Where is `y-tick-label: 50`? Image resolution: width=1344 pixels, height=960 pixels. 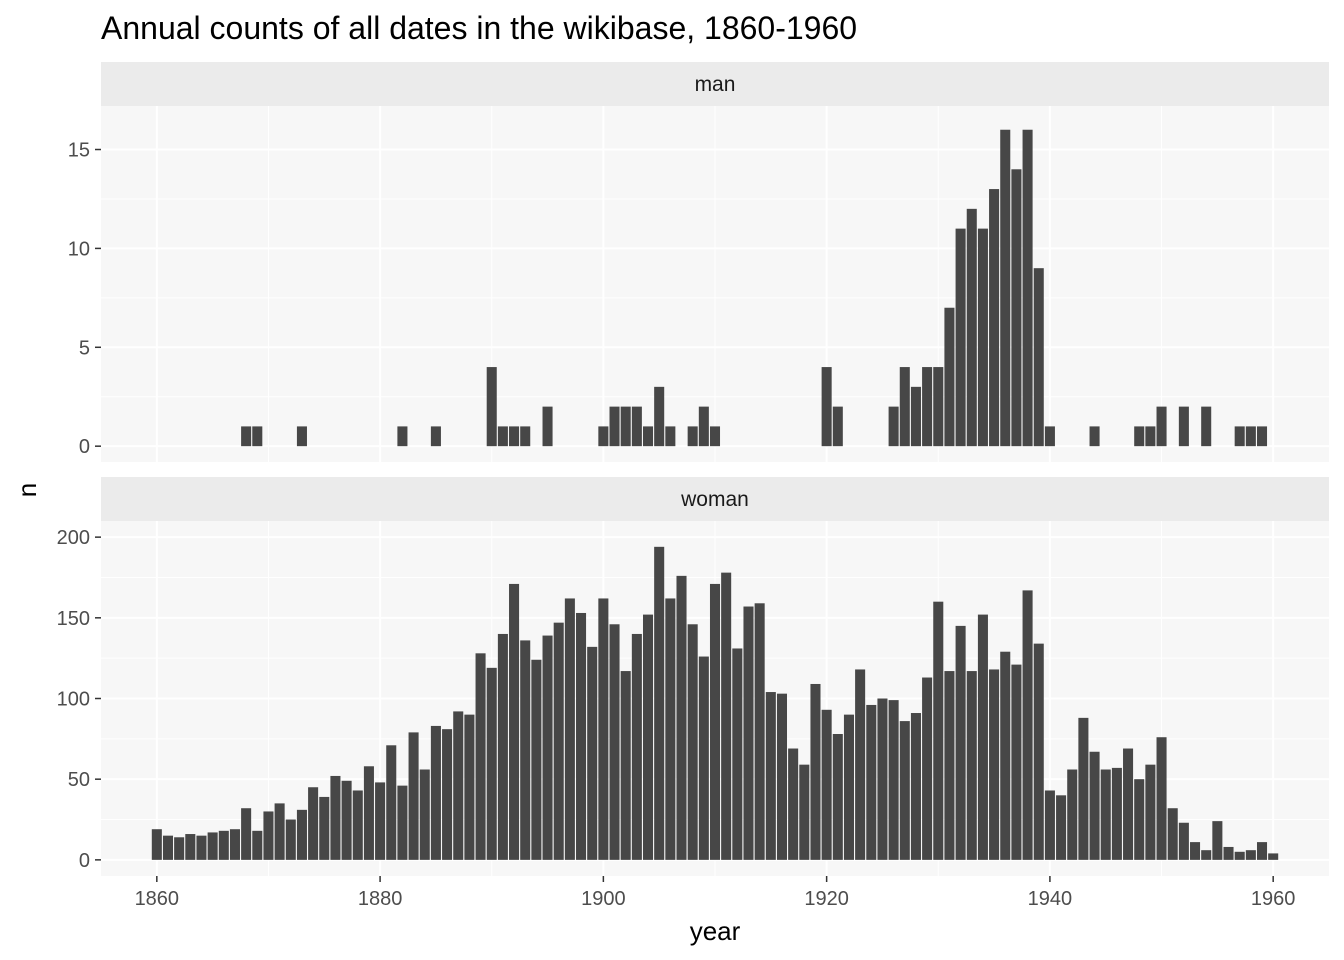 y-tick-label: 50 is located at coordinates (79, 780).